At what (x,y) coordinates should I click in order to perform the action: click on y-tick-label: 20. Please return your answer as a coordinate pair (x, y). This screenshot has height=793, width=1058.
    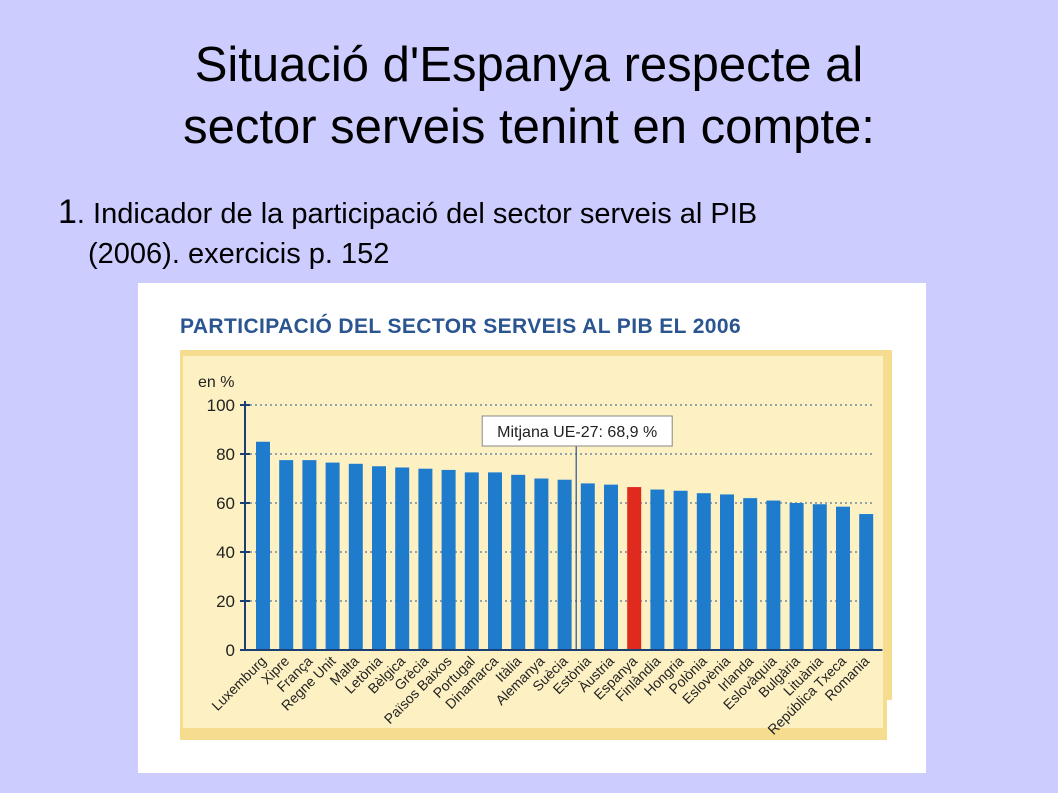
    Looking at the image, I should click on (225, 601).